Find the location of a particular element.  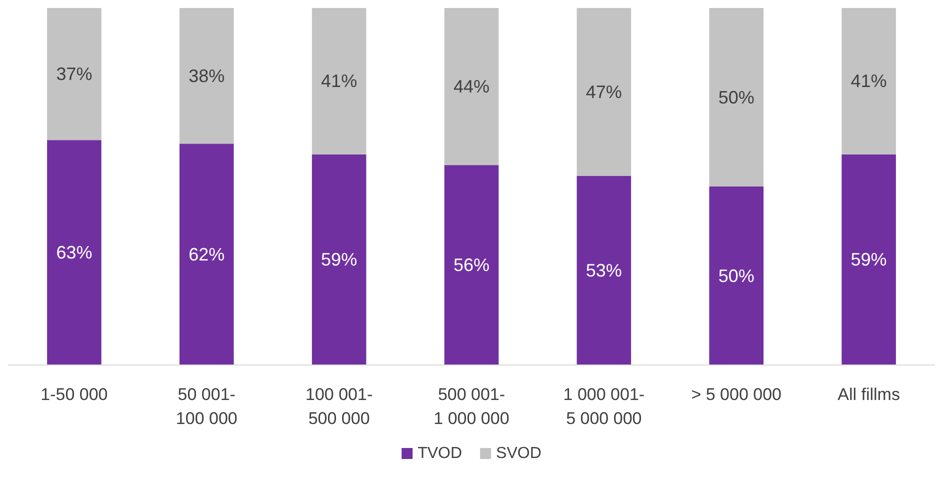

x-tick-label: > 5 000 000 is located at coordinates (736, 394).